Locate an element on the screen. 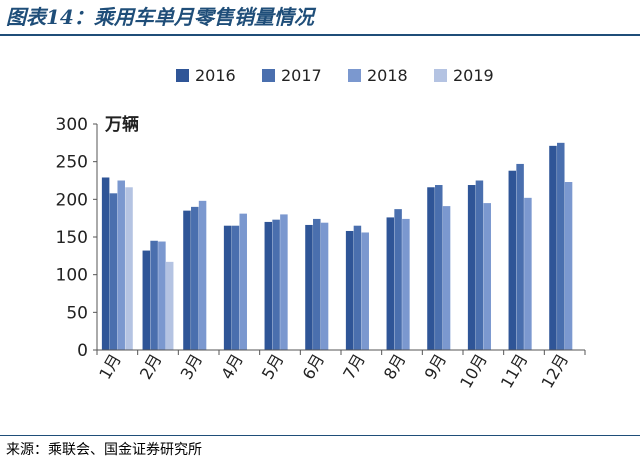  y-tick-label: 100 is located at coordinates (72, 276).